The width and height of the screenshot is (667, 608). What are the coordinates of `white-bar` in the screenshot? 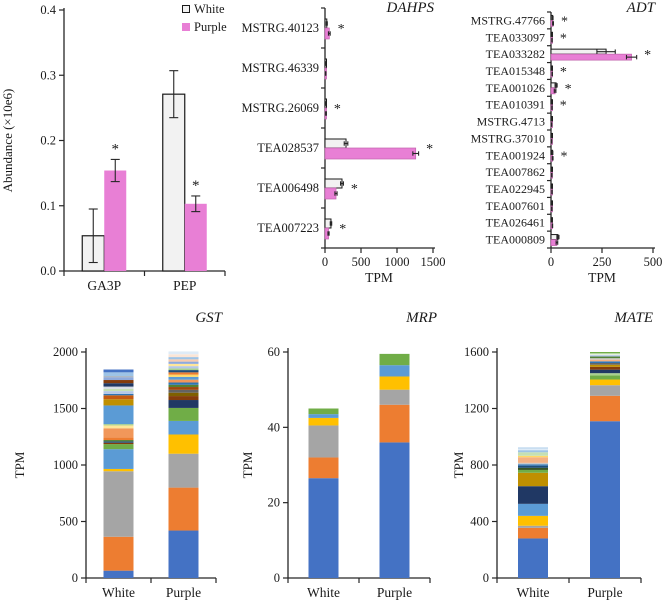 It's located at (174, 182).